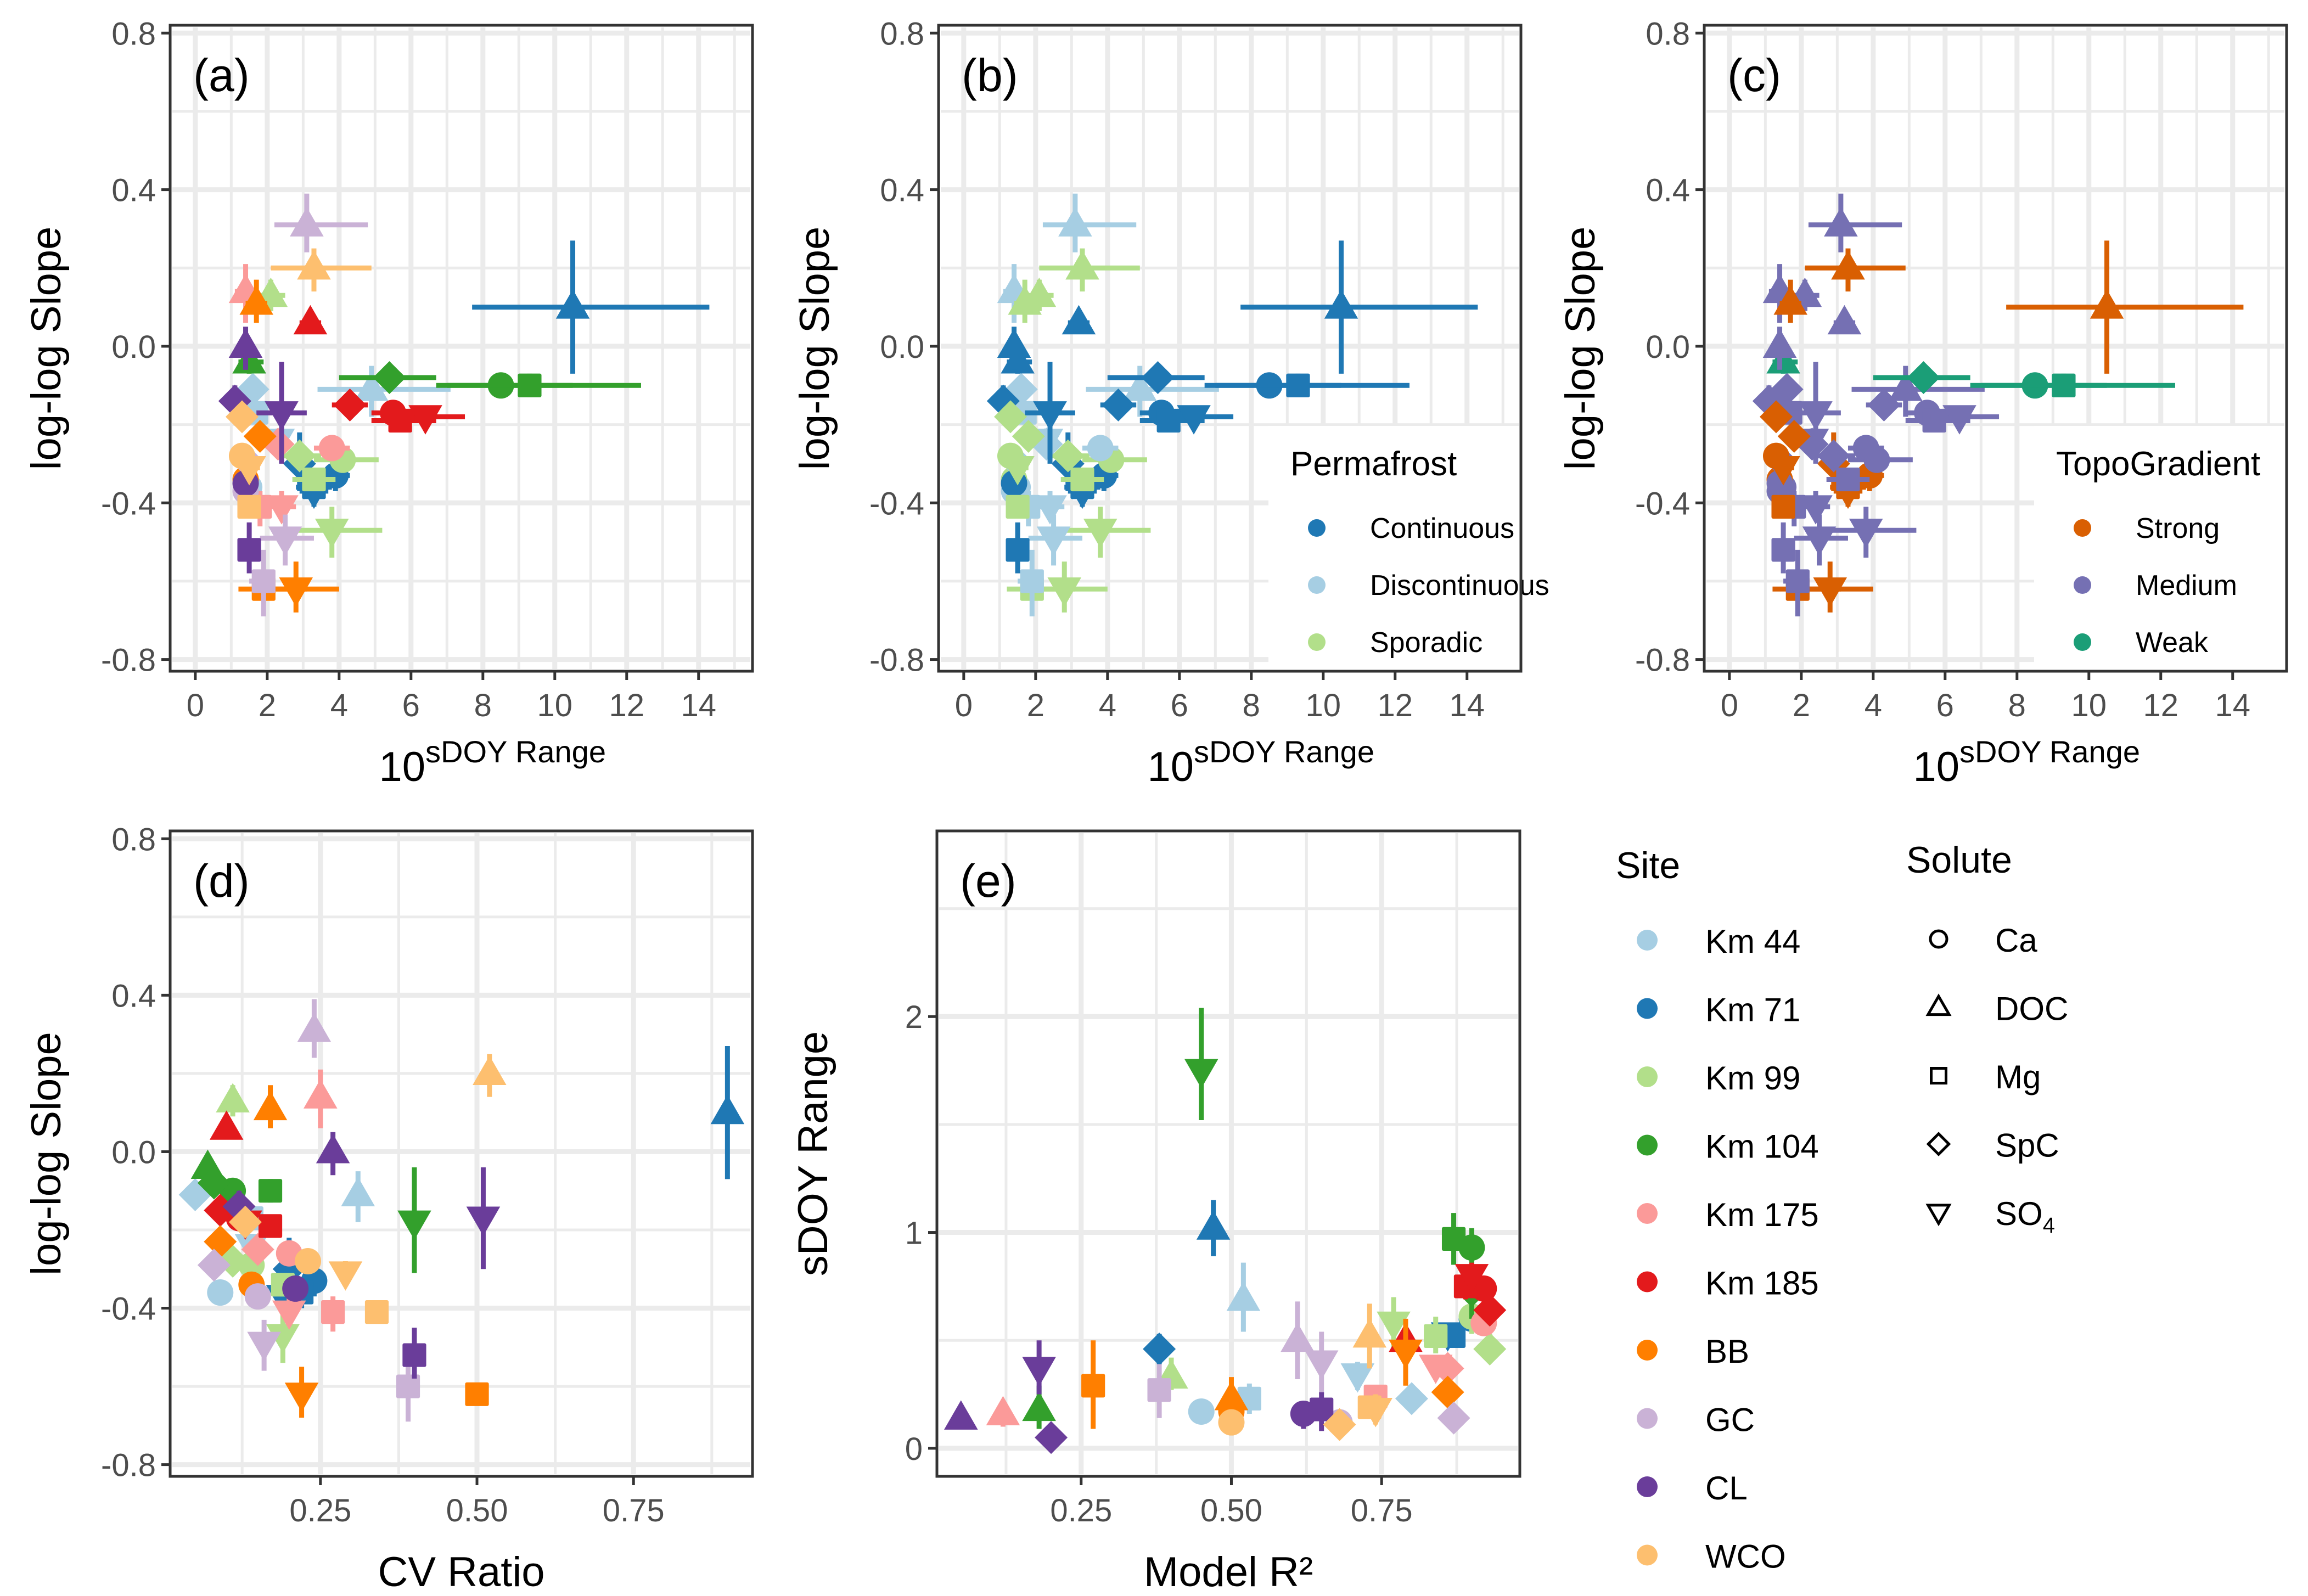 This screenshot has width=2308, height=1596. I want to click on point-wco-mg, so click(249, 506).